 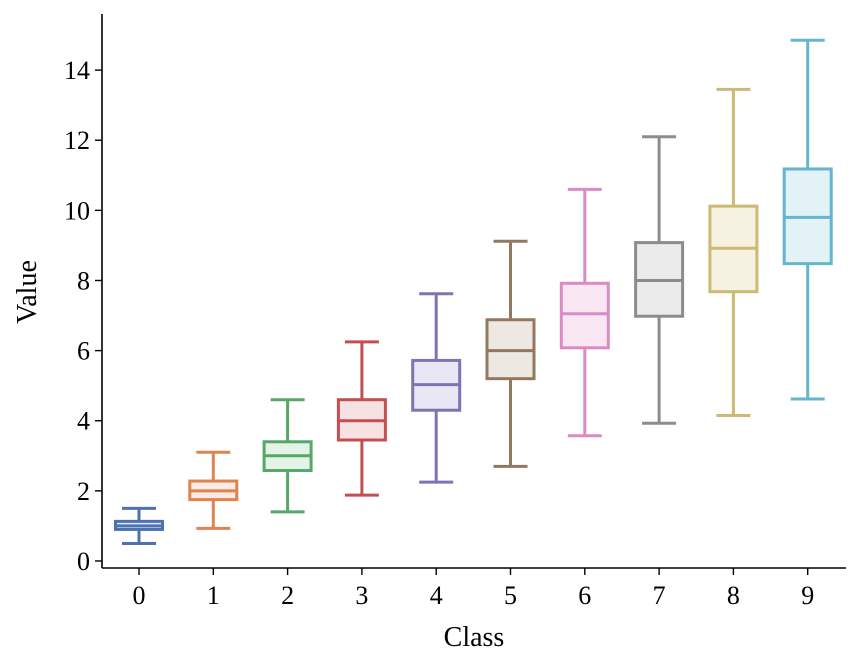 What do you see at coordinates (659, 595) in the screenshot?
I see `x-tick-label: 7` at bounding box center [659, 595].